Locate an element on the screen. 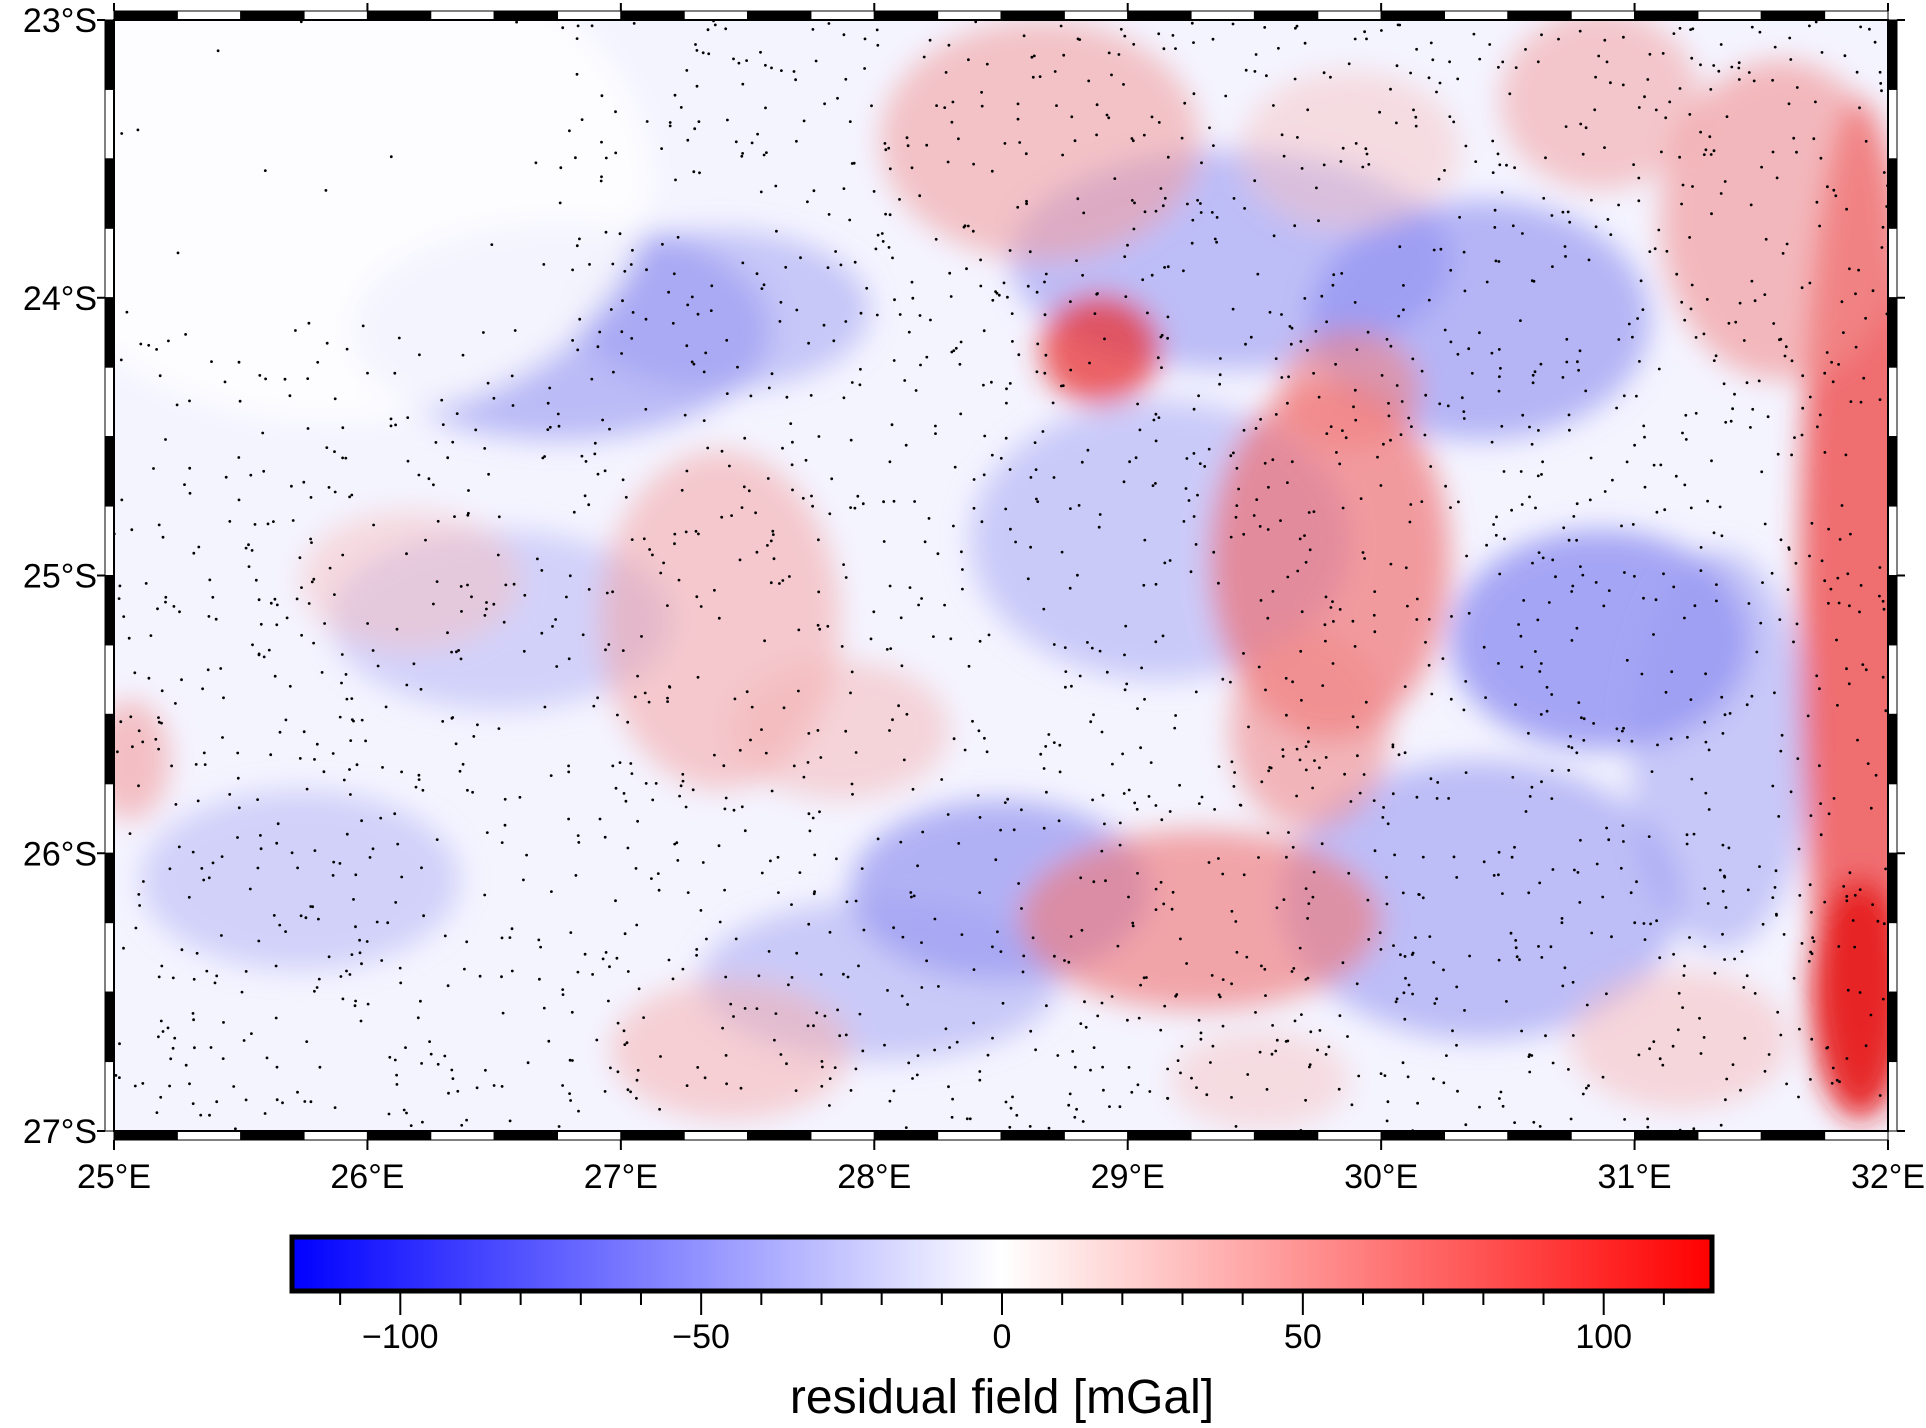 The height and width of the screenshot is (1428, 1926). frame-segment-top is located at coordinates (589, 15).